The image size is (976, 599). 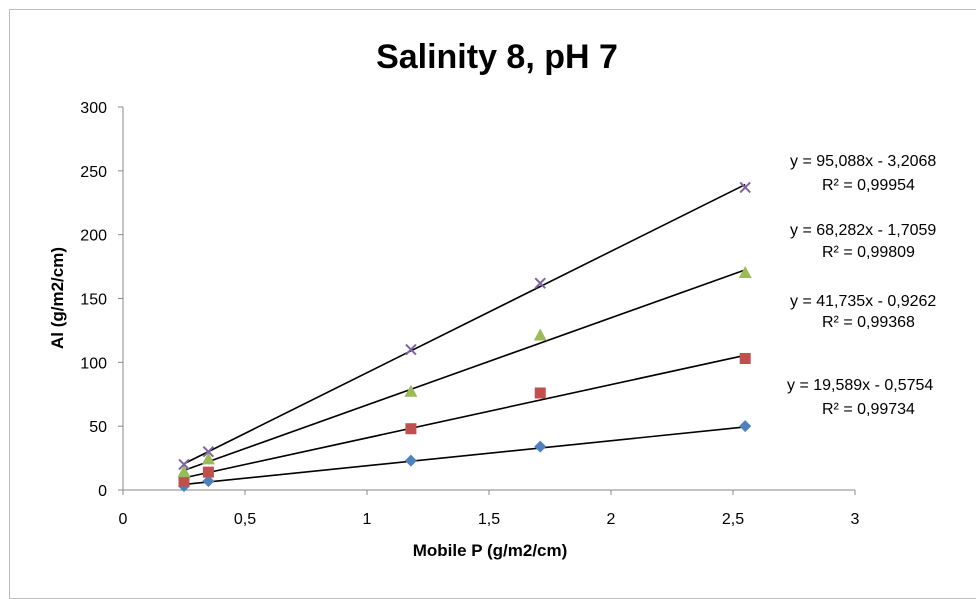 I want to click on x-tick-label: 1, so click(x=367, y=519).